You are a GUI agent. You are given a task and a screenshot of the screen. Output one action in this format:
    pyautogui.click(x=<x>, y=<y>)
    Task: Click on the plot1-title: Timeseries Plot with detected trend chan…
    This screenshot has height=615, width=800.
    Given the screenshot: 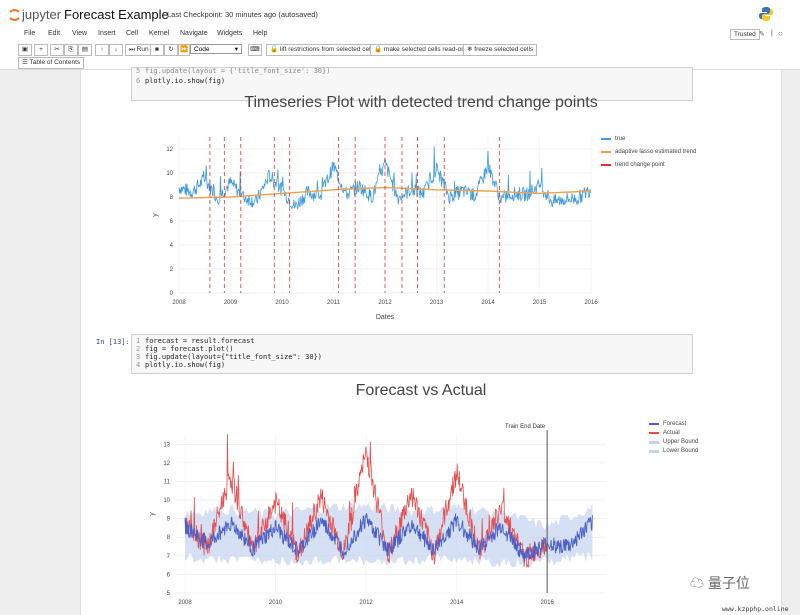 What is the action you would take?
    pyautogui.click(x=421, y=102)
    